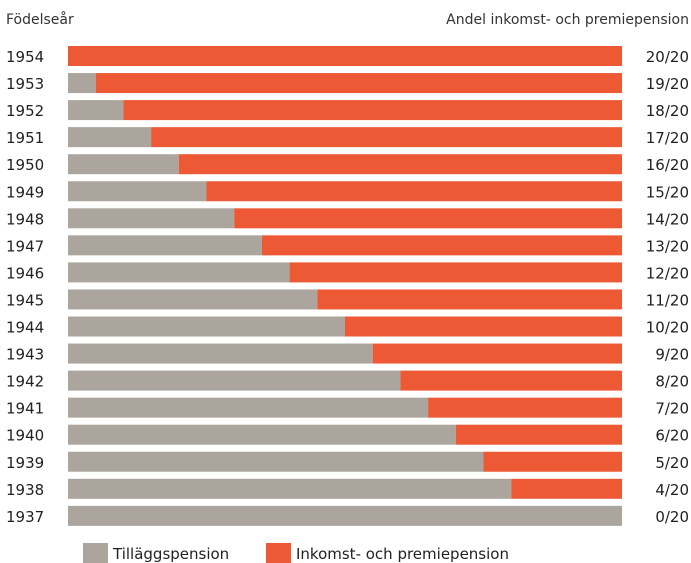 This screenshot has height=563, width=691. Describe the element at coordinates (402, 554) in the screenshot. I see `legend-label-inkomst-premiepension: Inkomst- och premiepension` at that location.